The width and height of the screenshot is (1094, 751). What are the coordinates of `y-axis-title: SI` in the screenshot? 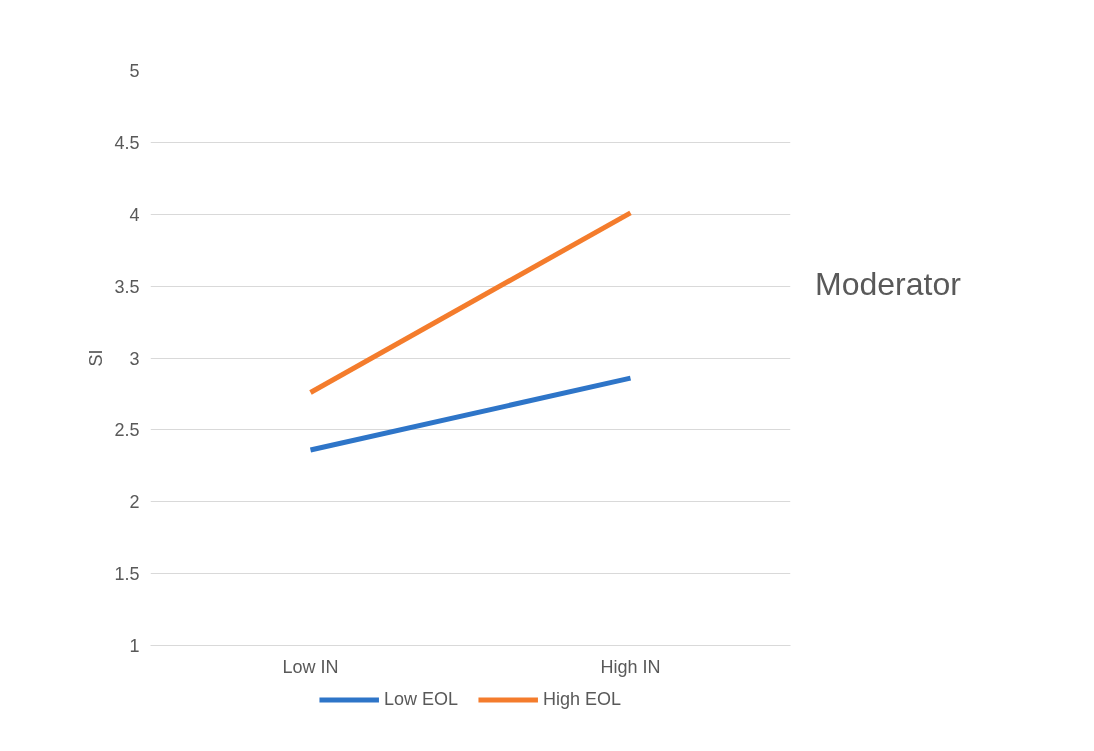 It's located at (96, 358).